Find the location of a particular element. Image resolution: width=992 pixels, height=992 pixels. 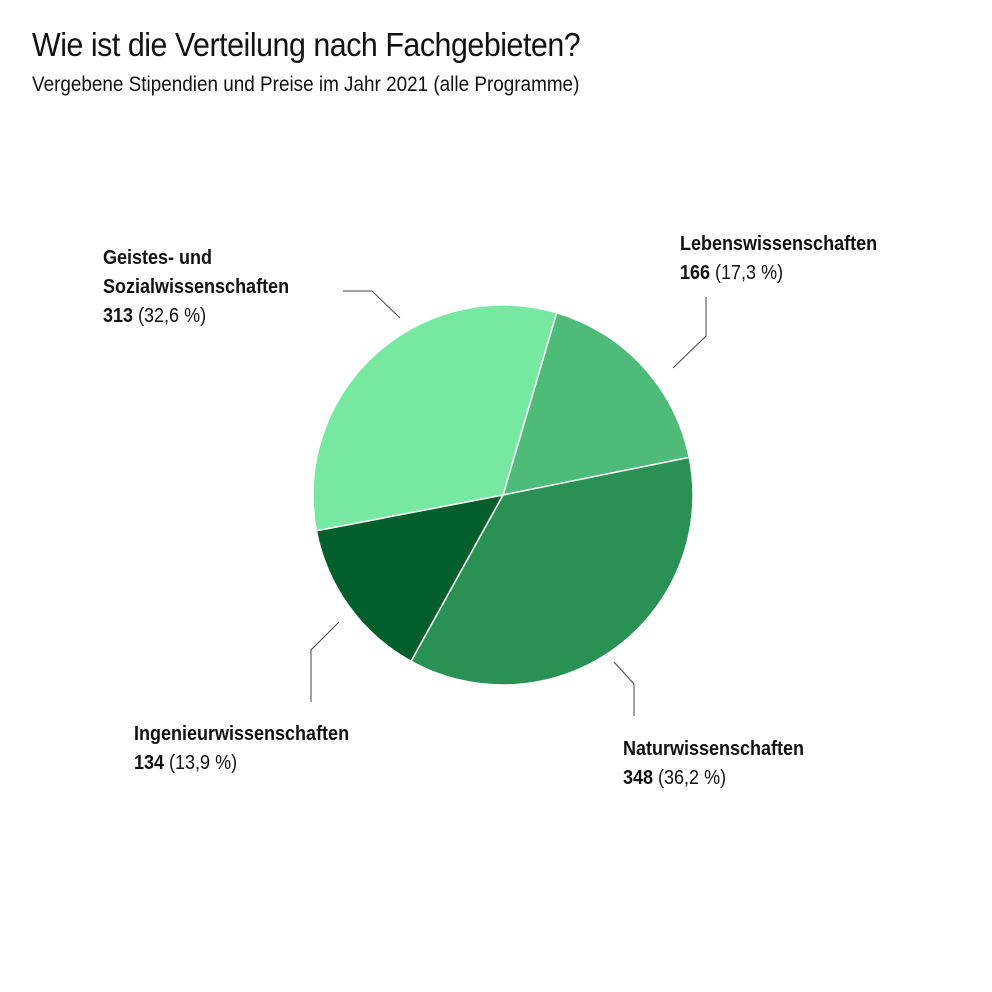

leader-line-geistes is located at coordinates (372, 304).